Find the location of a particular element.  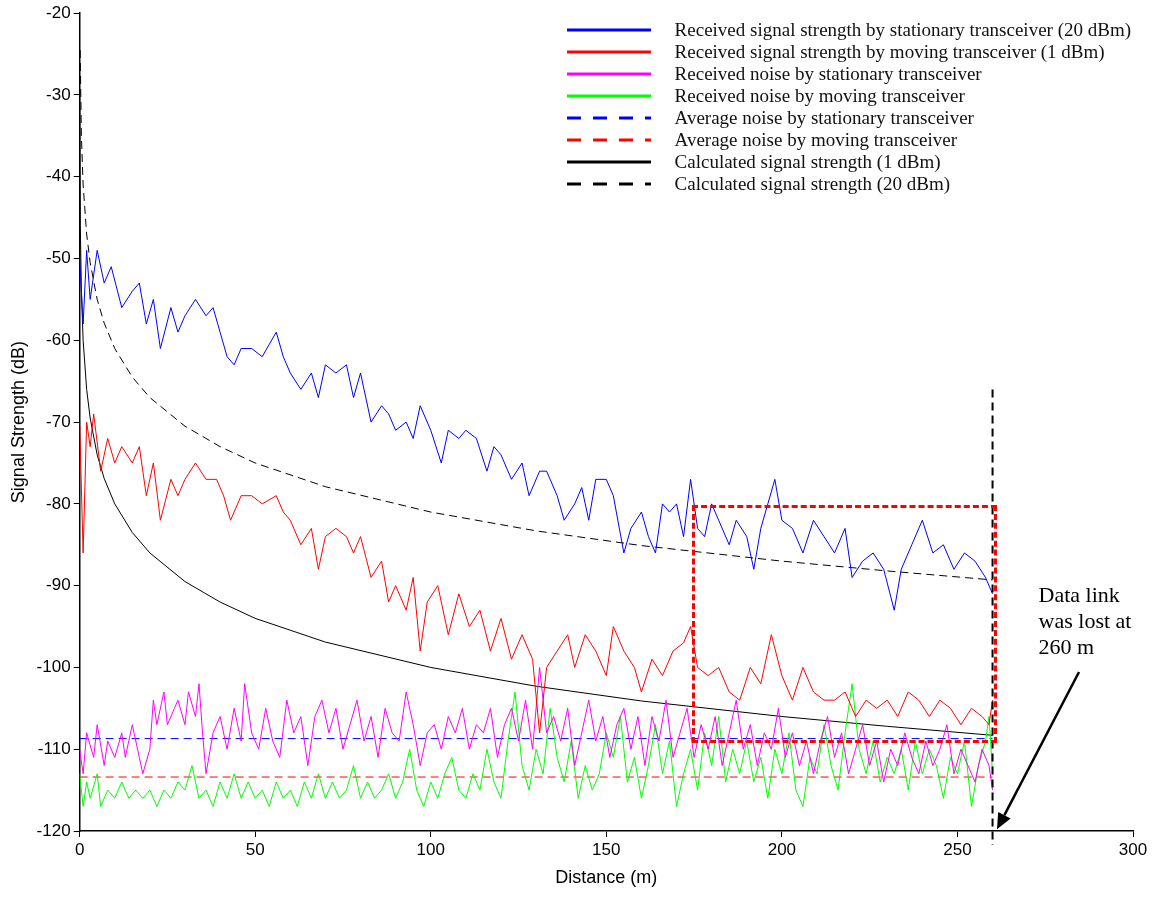

x-tick-label: 300 is located at coordinates (1133, 849).